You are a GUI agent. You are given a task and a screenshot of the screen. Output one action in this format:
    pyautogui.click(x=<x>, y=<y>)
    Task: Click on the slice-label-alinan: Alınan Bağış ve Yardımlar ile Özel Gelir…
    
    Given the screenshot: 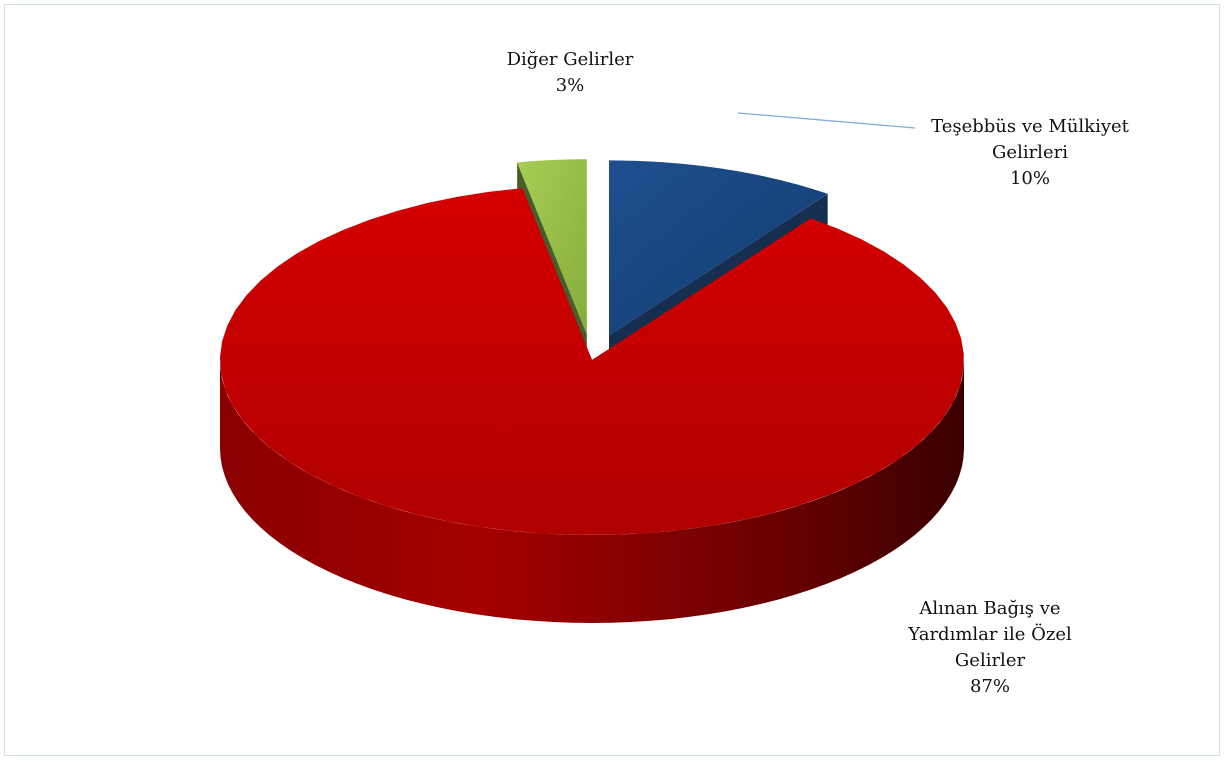 What is the action you would take?
    pyautogui.click(x=990, y=648)
    